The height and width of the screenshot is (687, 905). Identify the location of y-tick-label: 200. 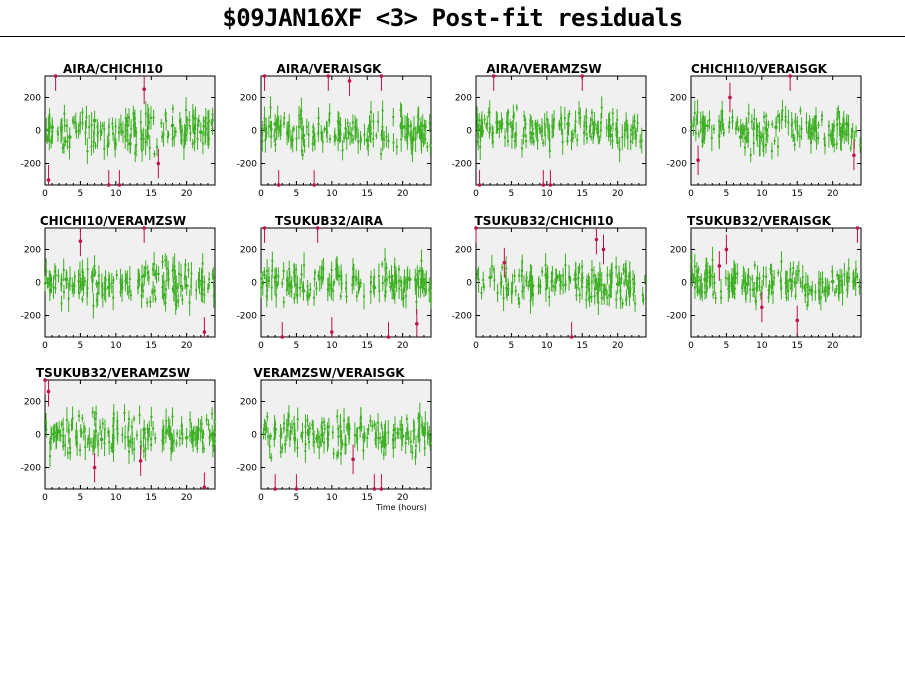
(463, 98).